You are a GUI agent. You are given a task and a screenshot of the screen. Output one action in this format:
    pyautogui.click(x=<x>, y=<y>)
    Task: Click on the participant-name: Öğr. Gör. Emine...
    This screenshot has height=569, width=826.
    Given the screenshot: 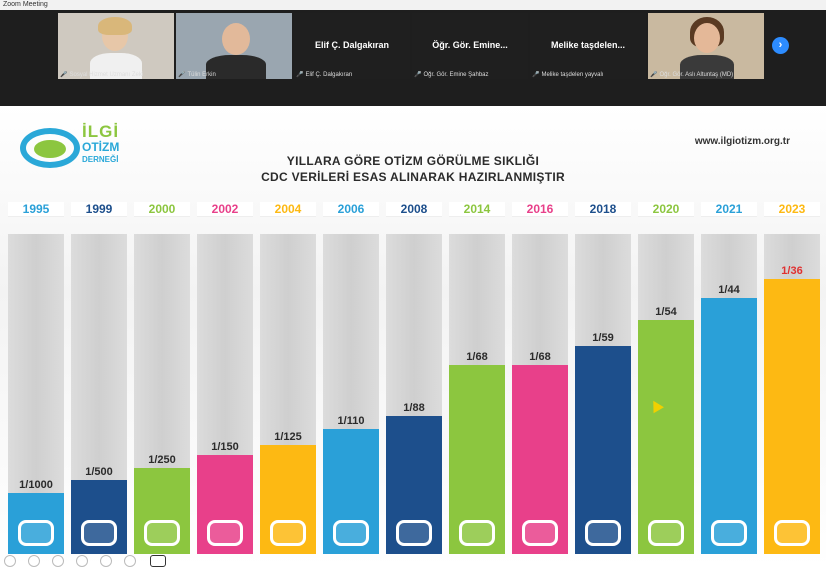 What is the action you would take?
    pyautogui.click(x=470, y=45)
    